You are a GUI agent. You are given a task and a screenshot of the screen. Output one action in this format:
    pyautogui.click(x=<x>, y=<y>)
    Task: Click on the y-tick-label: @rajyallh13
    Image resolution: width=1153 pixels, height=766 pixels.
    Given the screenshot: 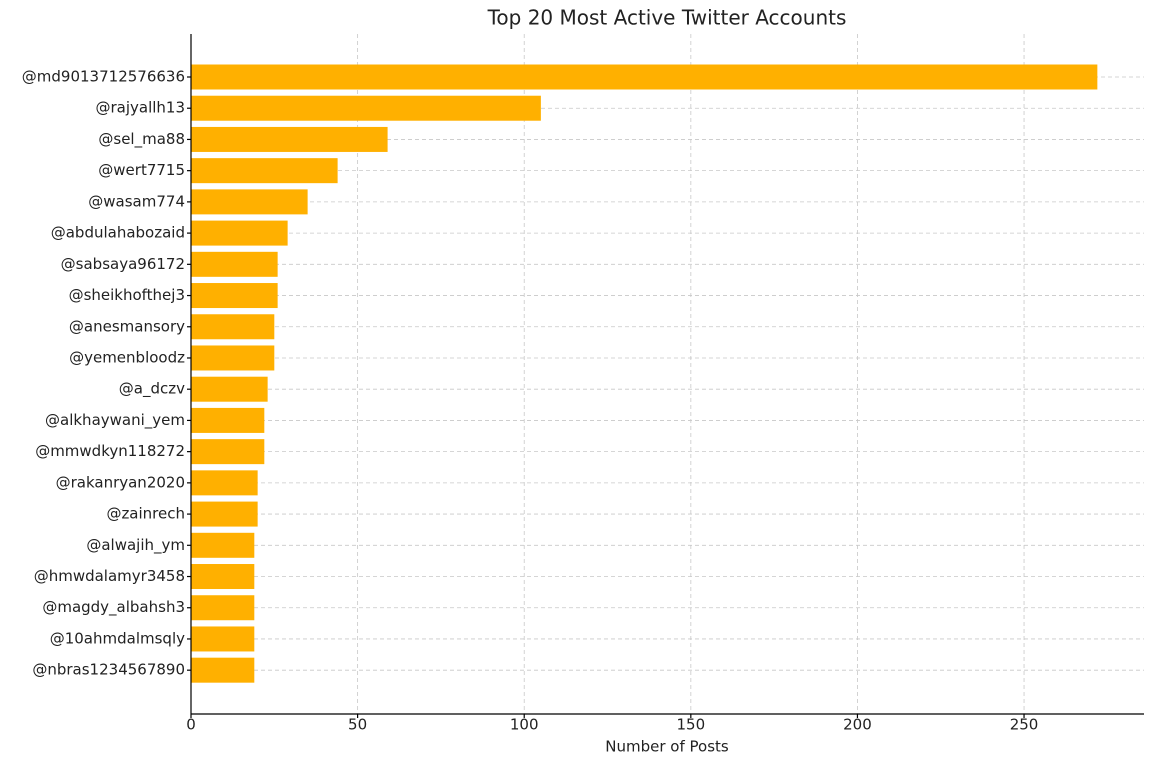 What is the action you would take?
    pyautogui.click(x=140, y=108)
    